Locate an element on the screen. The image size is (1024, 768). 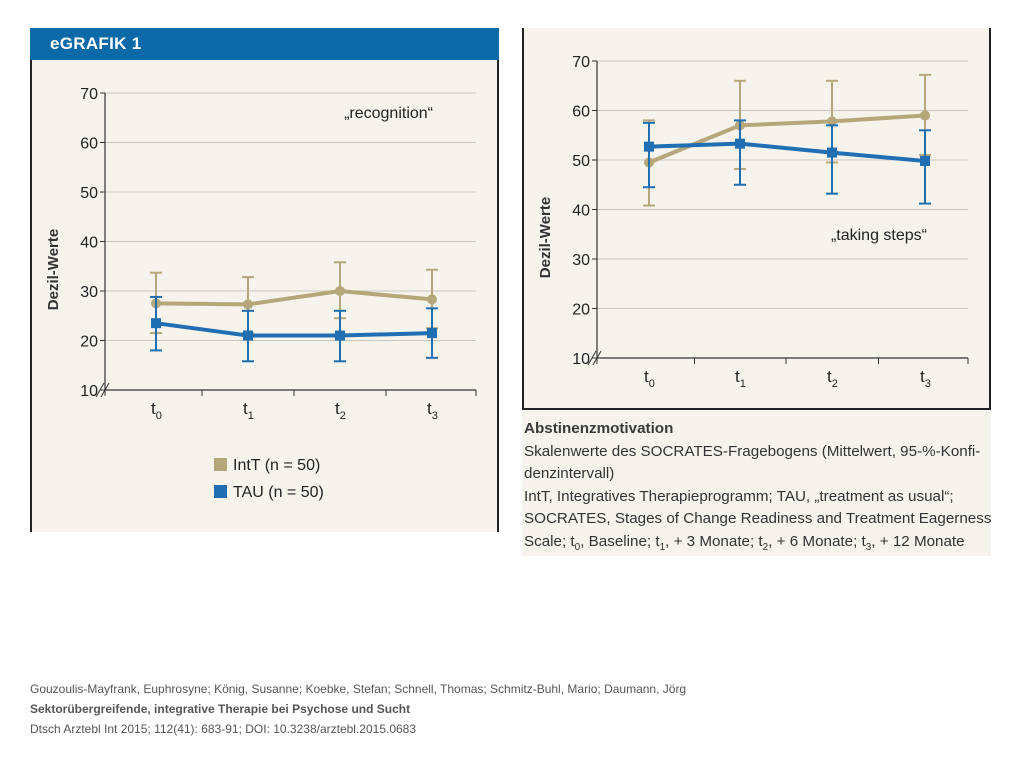
figure-header-bar: eGRAFIK 1 is located at coordinates (264, 44).